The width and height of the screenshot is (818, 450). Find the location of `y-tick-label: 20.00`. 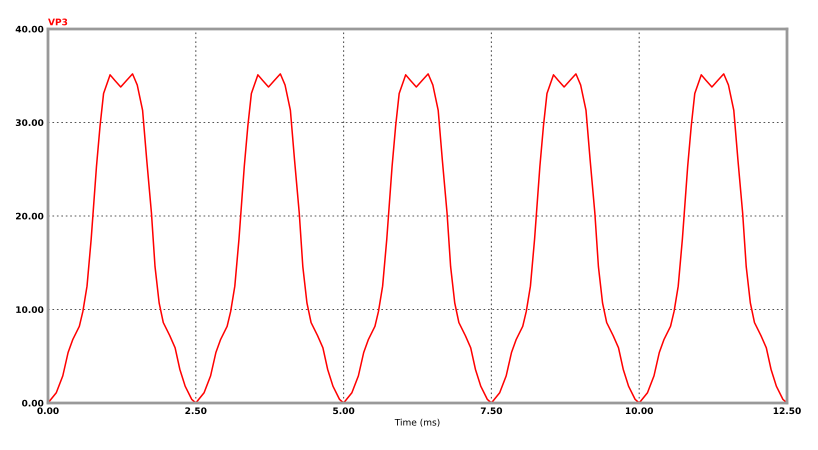

y-tick-label: 20.00 is located at coordinates (30, 216).